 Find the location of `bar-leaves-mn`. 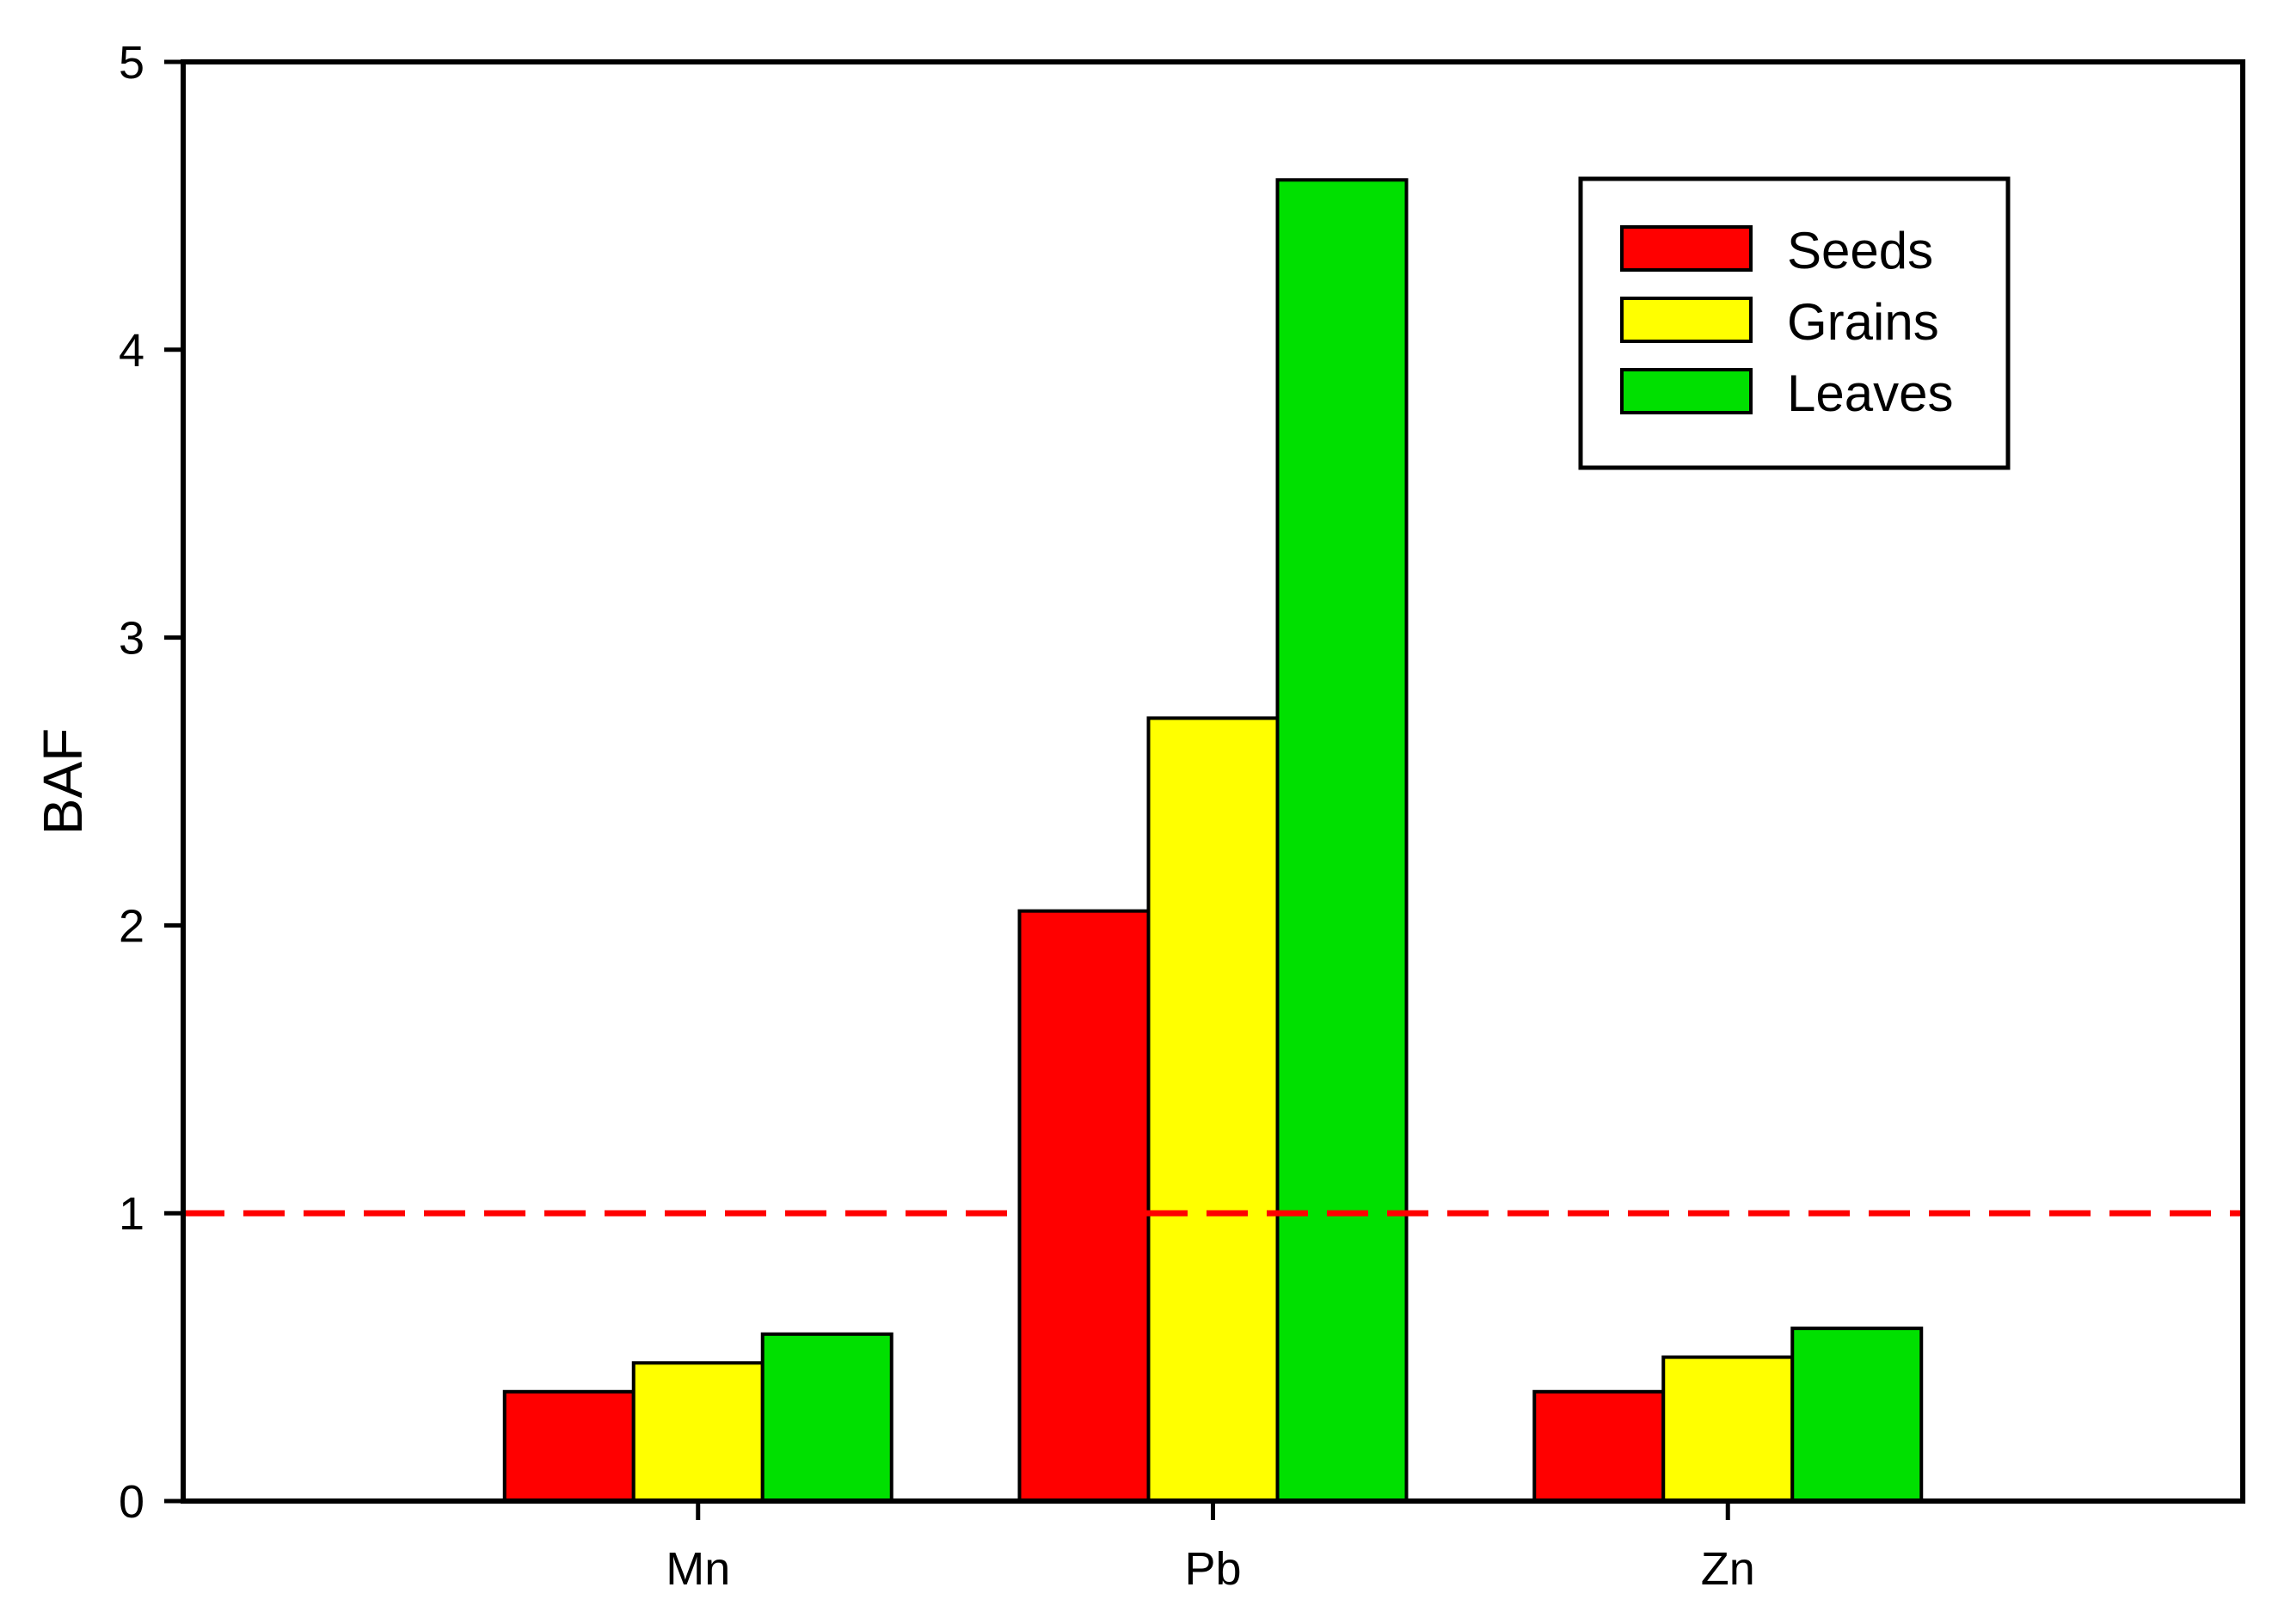

bar-leaves-mn is located at coordinates (826, 1418).